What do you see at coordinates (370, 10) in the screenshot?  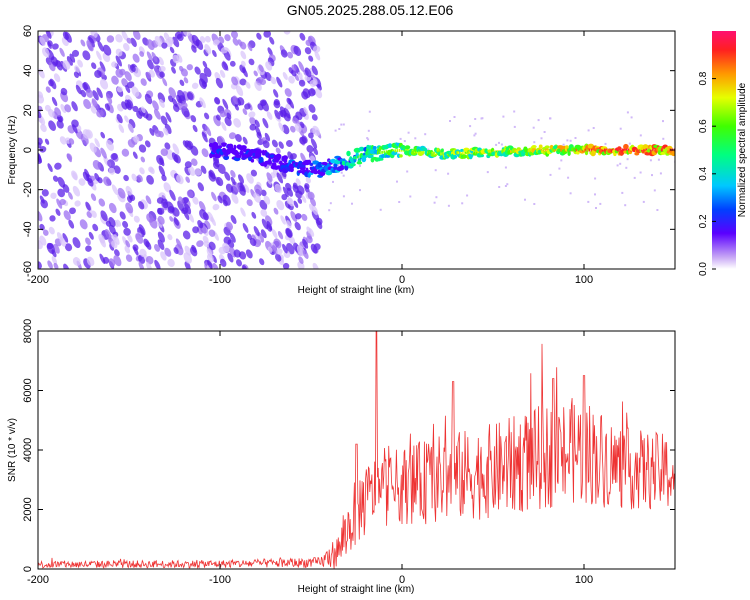 I see `figure-title: GN05.2025.288.05.12.E06` at bounding box center [370, 10].